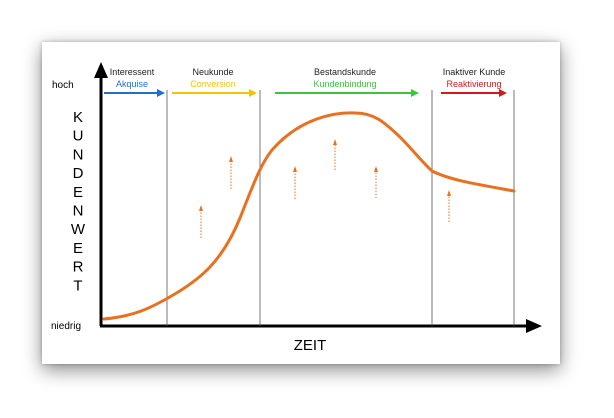 The height and width of the screenshot is (418, 614). I want to click on y-title-letter: T, so click(77, 285).